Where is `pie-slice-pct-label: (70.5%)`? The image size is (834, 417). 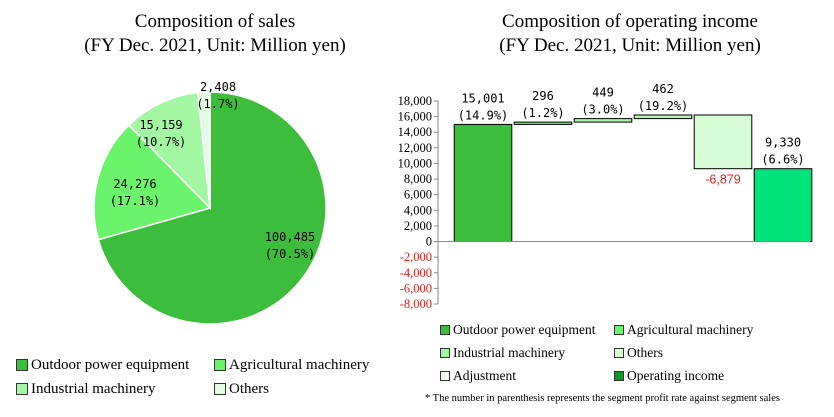 pie-slice-pct-label: (70.5%) is located at coordinates (290, 254).